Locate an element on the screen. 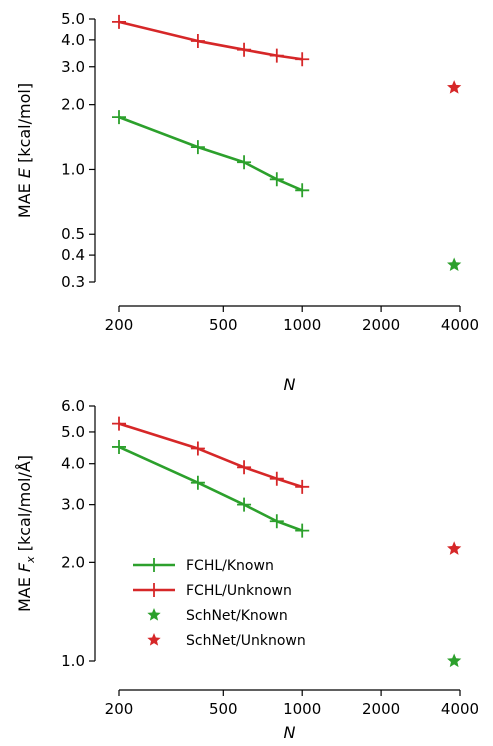  y-tick-label: 0.3 is located at coordinates (73, 282).